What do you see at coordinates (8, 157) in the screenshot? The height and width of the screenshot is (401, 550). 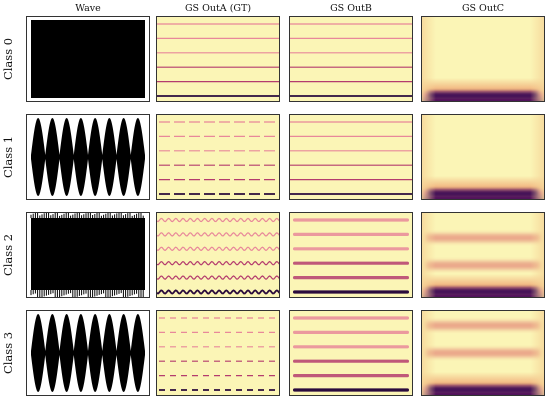 I see `row-label: Class 1` at bounding box center [8, 157].